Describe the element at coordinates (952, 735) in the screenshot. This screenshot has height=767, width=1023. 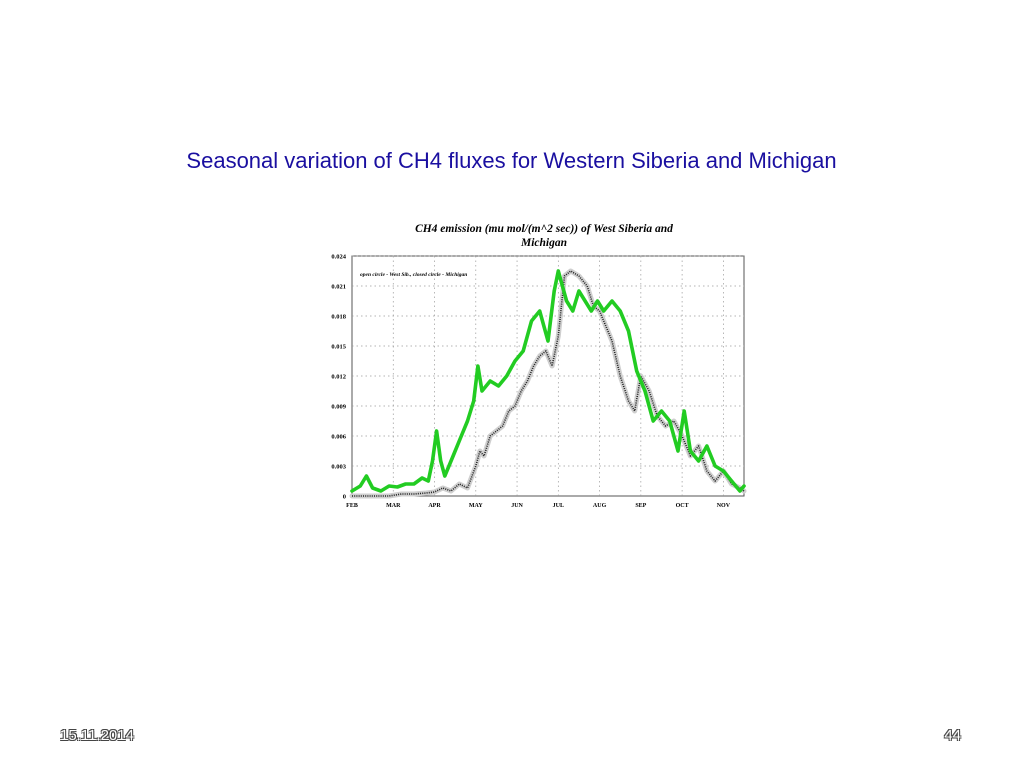
I see `page-number: 44` at that location.